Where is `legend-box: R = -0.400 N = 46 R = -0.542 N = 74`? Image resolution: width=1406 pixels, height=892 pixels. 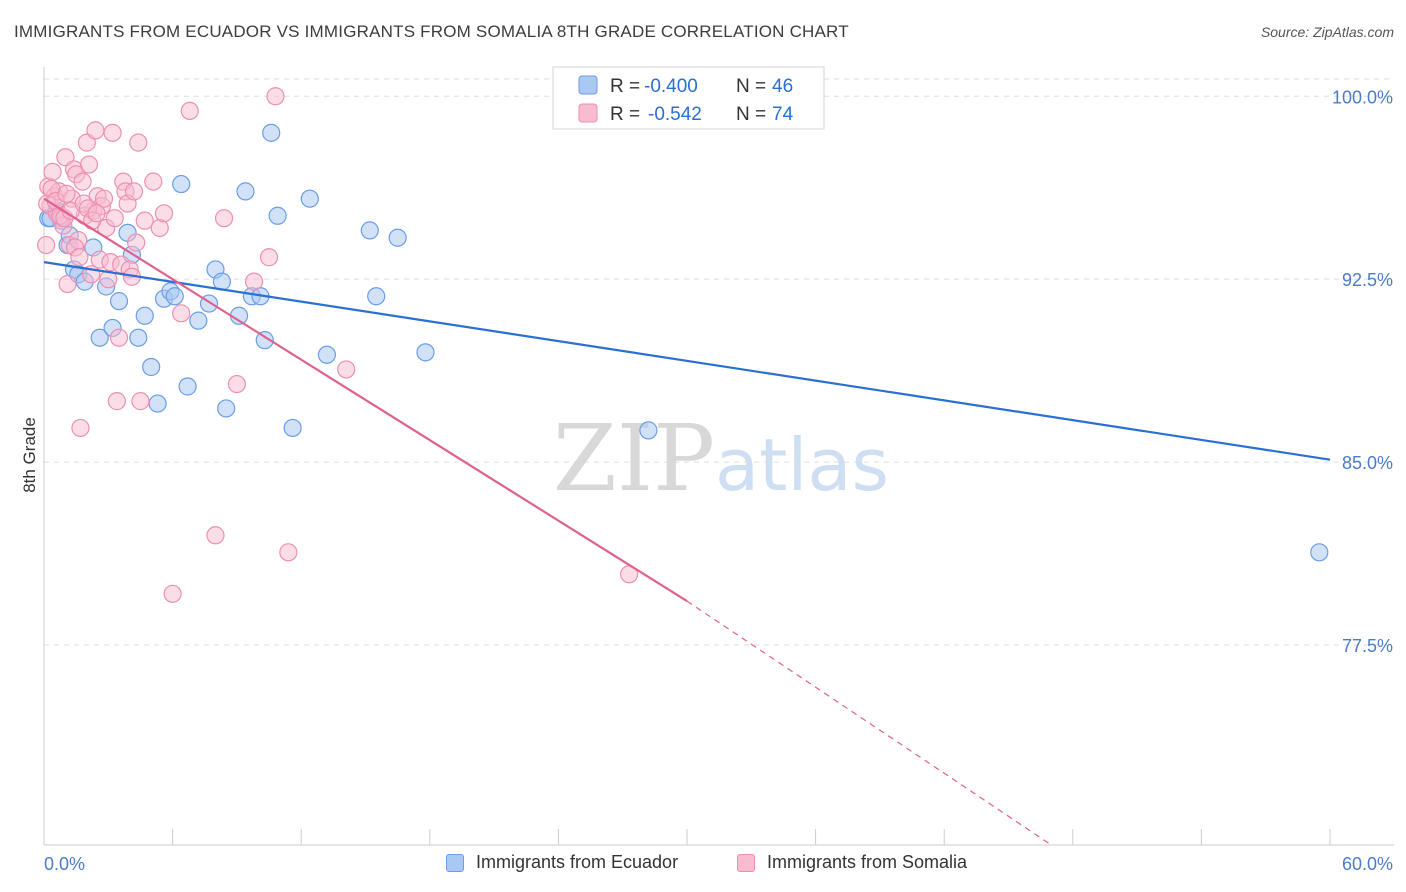 legend-box: R = -0.400 N = 46 R = -0.542 N = 74 is located at coordinates (688, 98).